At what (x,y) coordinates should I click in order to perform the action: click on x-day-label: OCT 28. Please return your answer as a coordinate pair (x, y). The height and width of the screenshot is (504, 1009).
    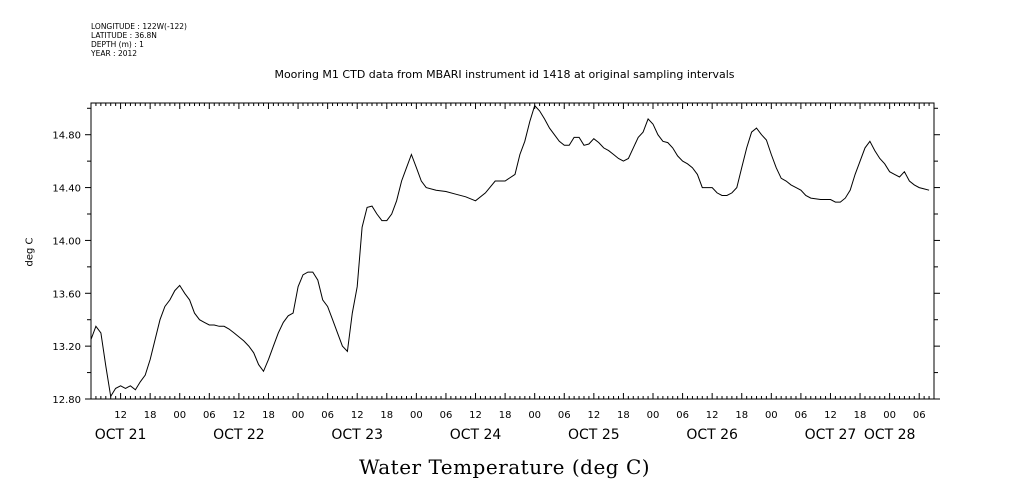
    Looking at the image, I should click on (890, 435).